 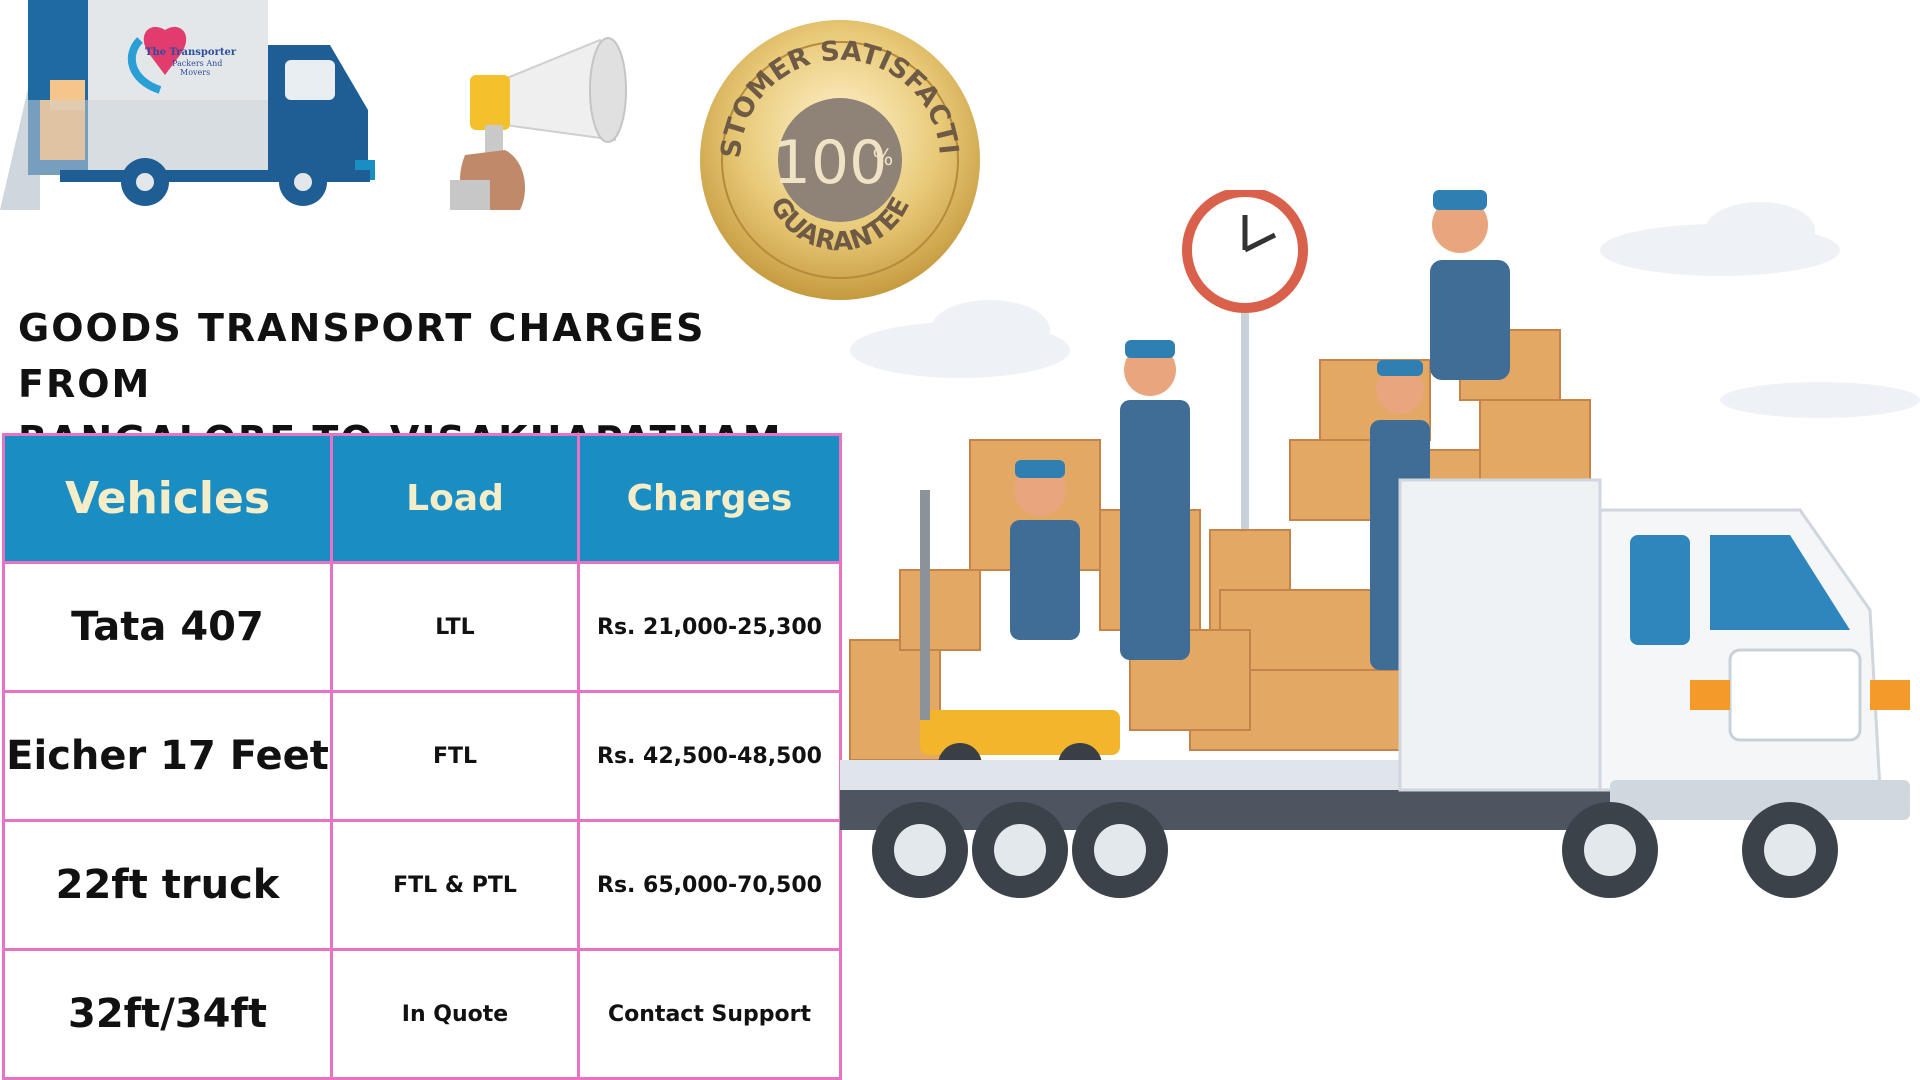 I want to click on vehicle-cell: Eicher 17 Feet, so click(x=167, y=756).